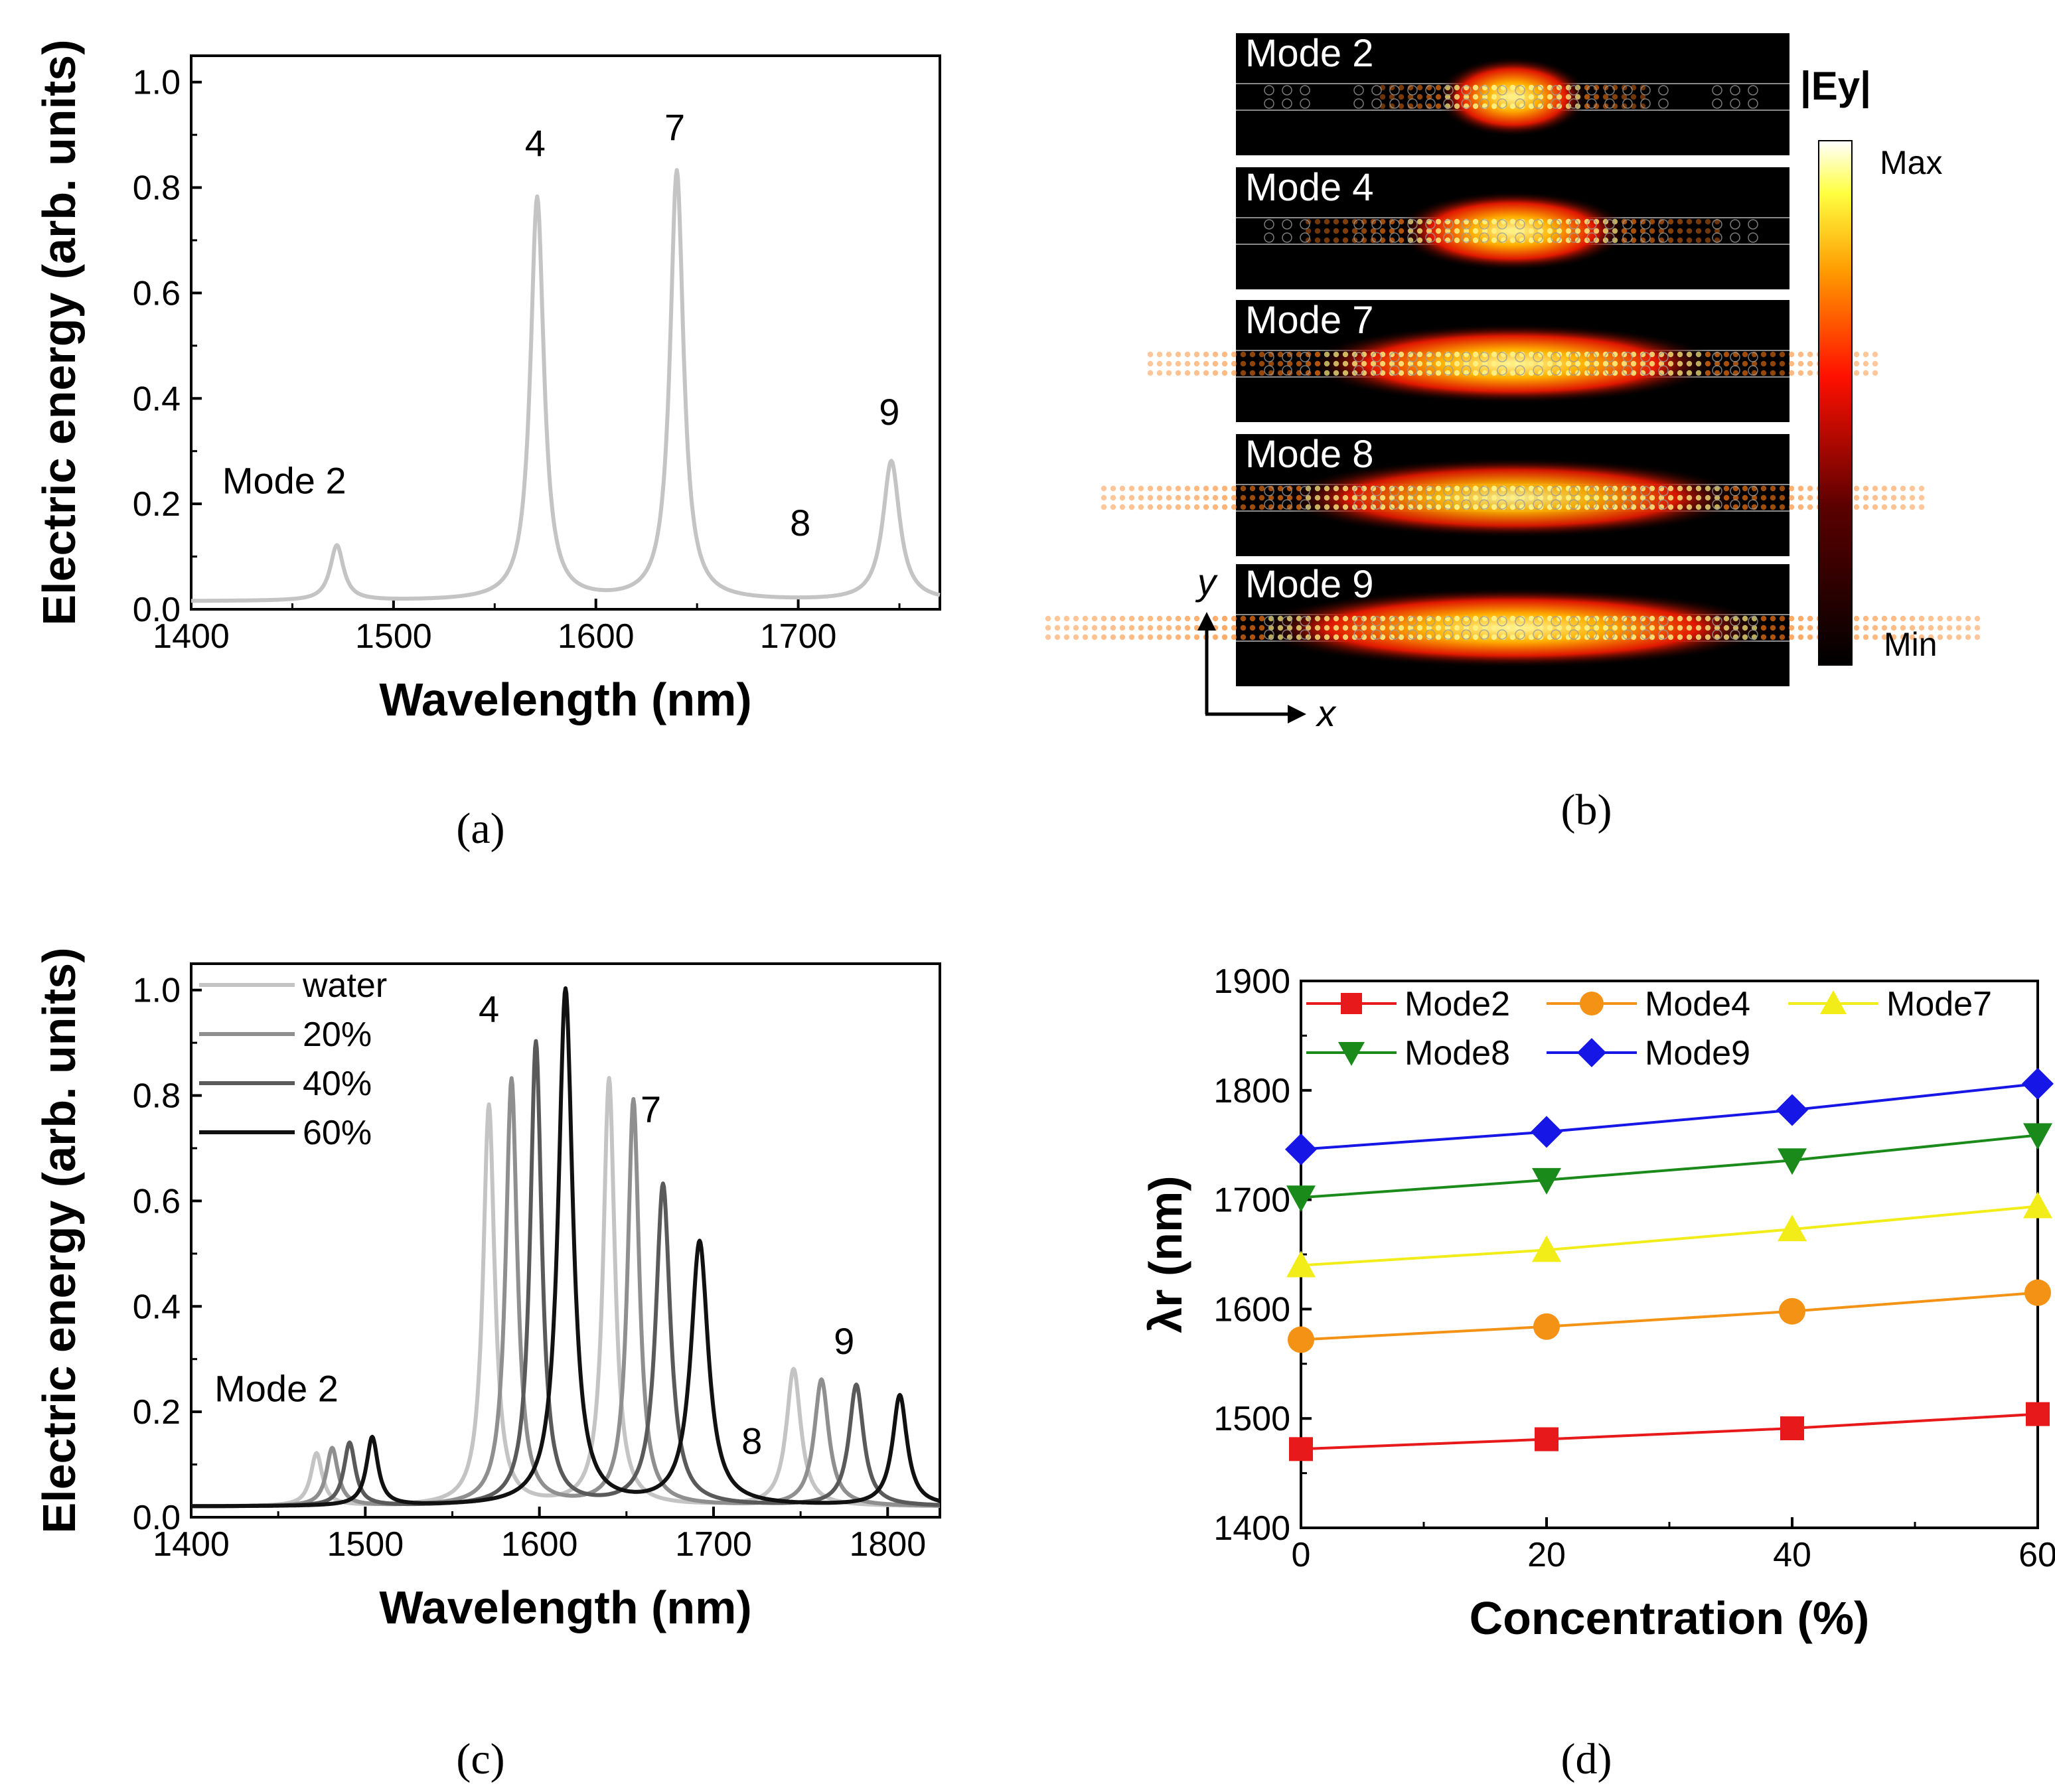 The image size is (2055, 1792). Describe the element at coordinates (1351, 1054) in the screenshot. I see `legend-swatch-marker` at that location.